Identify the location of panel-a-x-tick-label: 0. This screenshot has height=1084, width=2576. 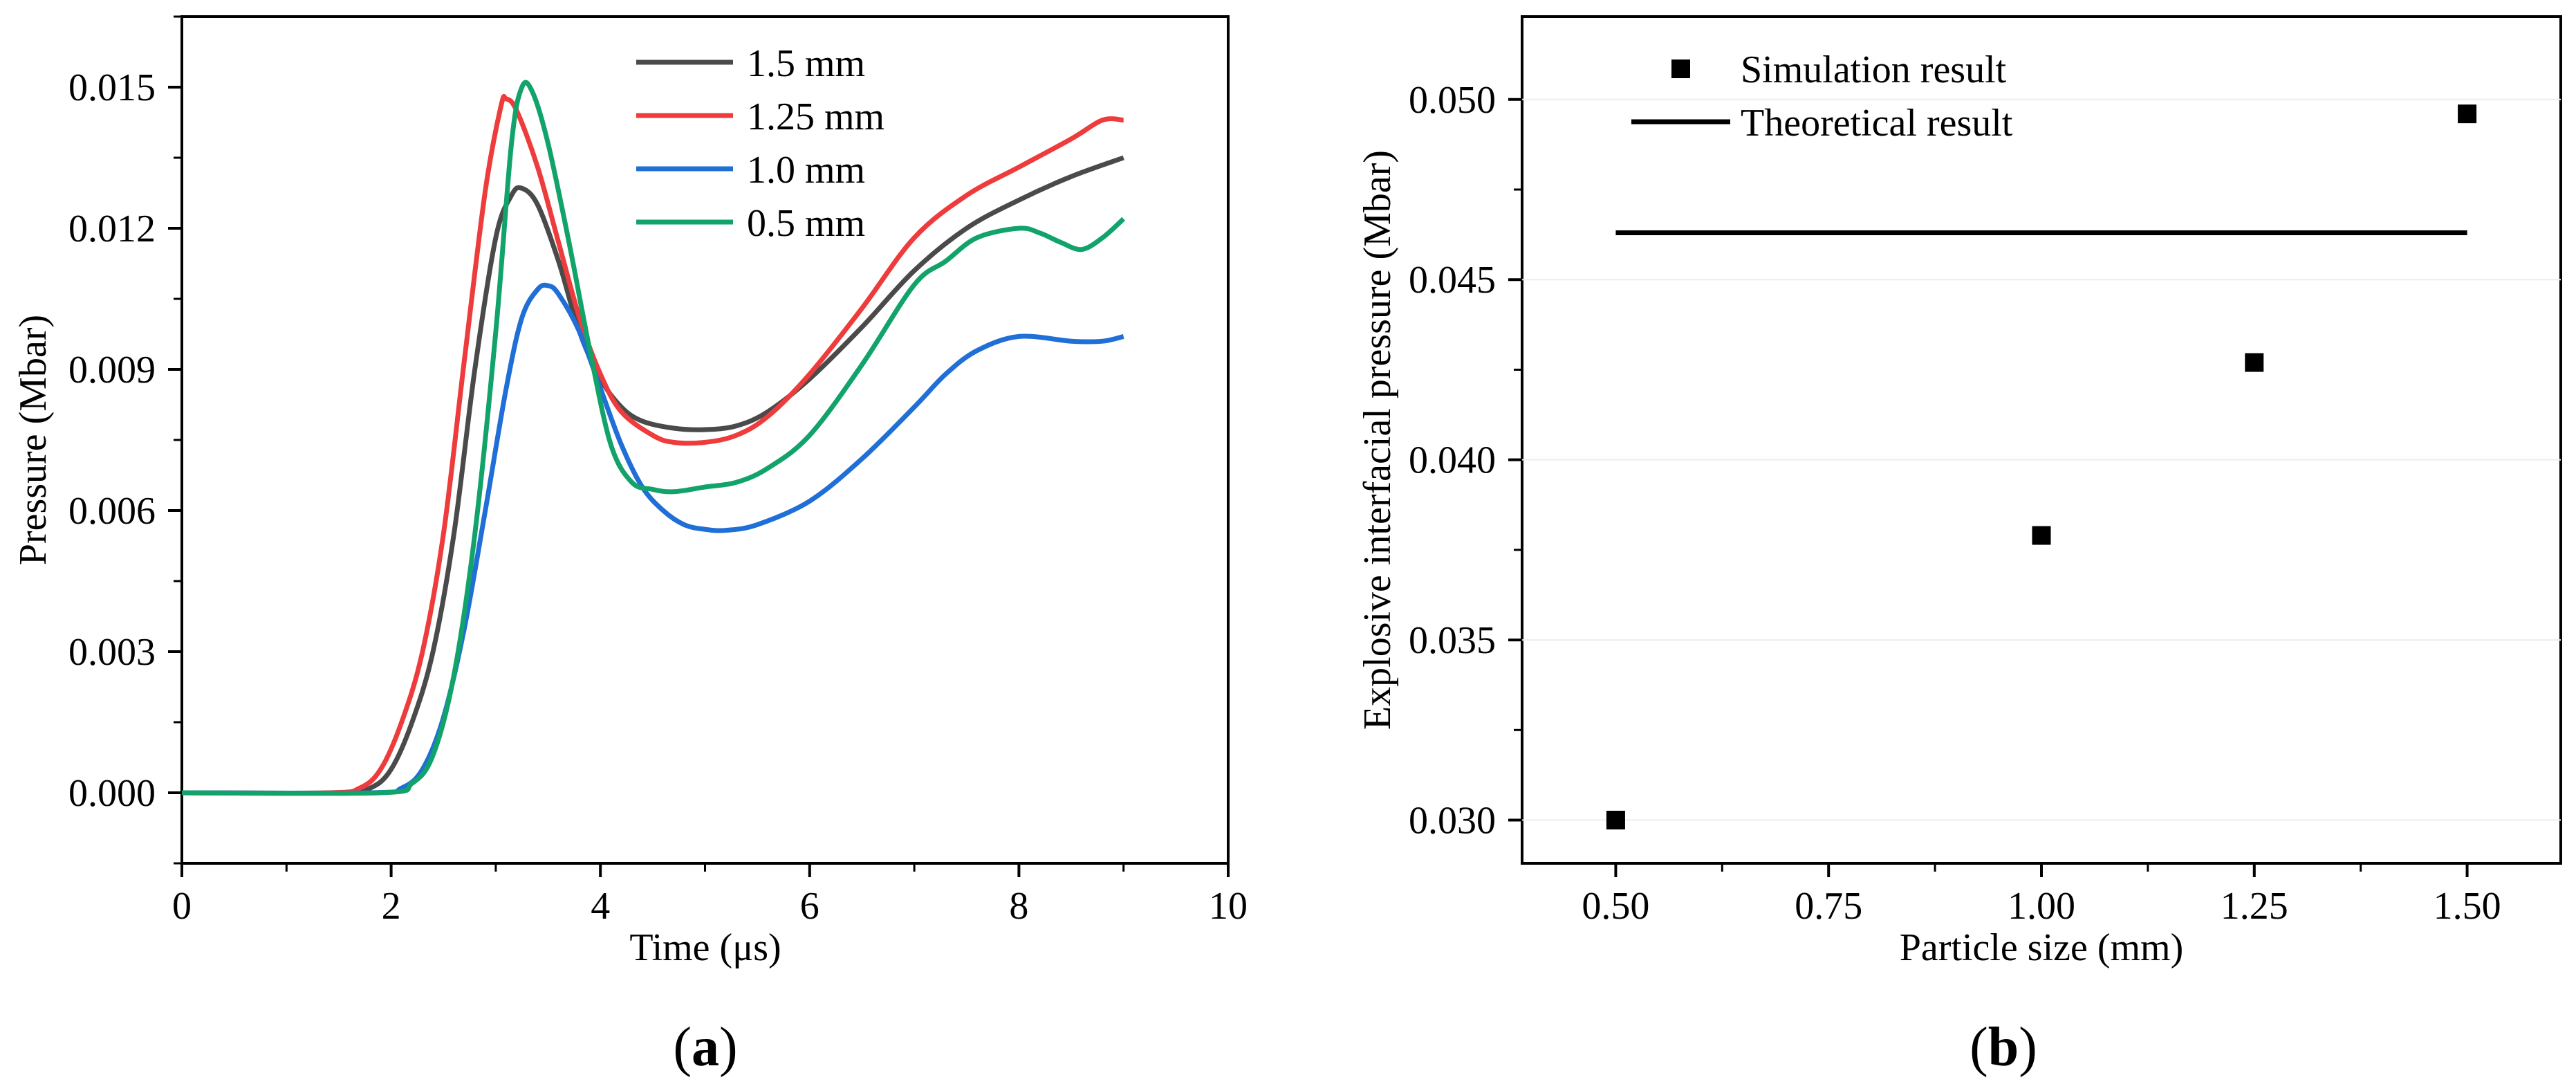
(182, 906).